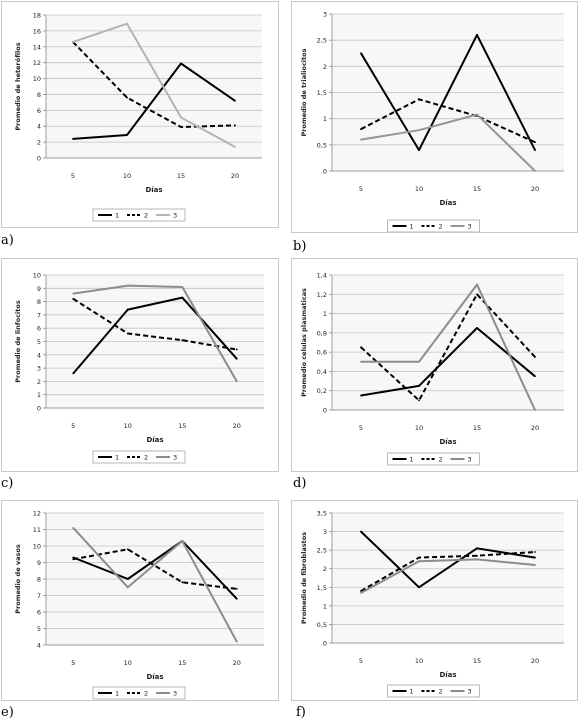 This screenshot has width=579, height=725. I want to click on panel-label-c: c), so click(7, 483).